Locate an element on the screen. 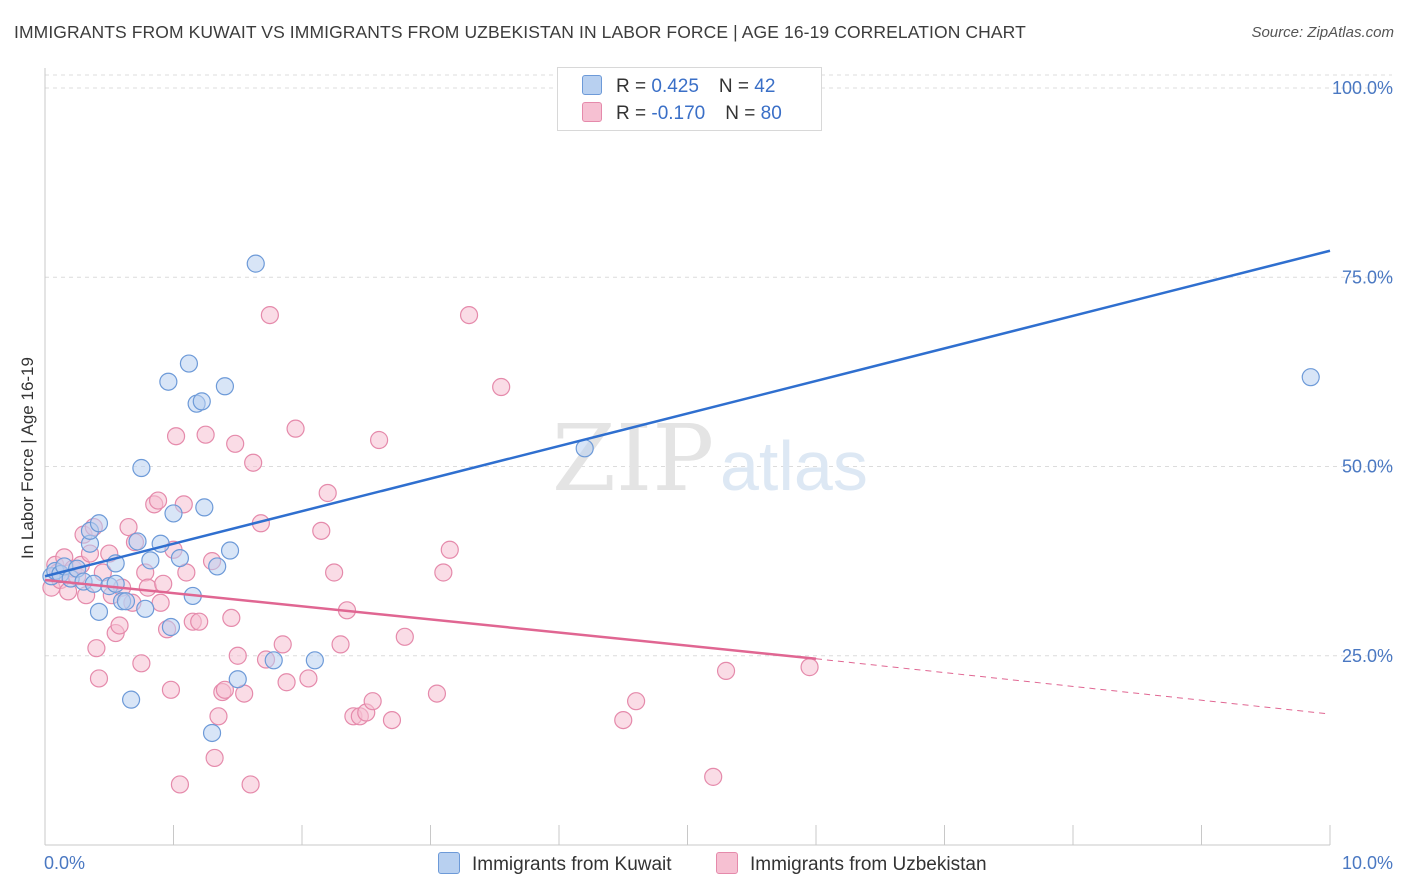 The width and height of the screenshot is (1406, 892). x-tick-label: 10.0% is located at coordinates (1367, 863).